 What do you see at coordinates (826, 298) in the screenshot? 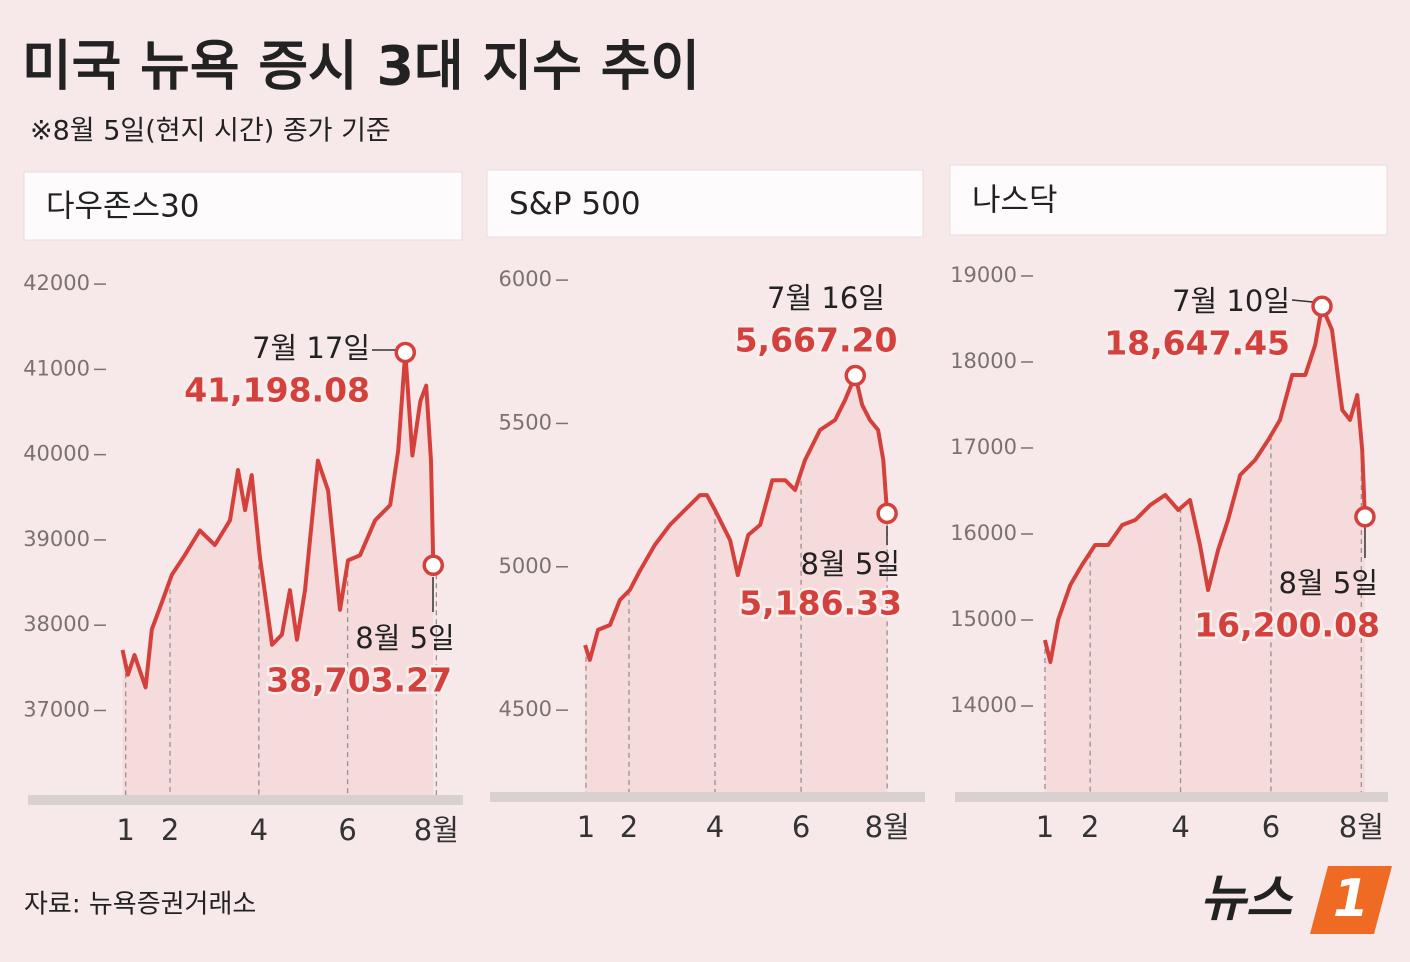
I see `point-date-label: 7월 16일` at bounding box center [826, 298].